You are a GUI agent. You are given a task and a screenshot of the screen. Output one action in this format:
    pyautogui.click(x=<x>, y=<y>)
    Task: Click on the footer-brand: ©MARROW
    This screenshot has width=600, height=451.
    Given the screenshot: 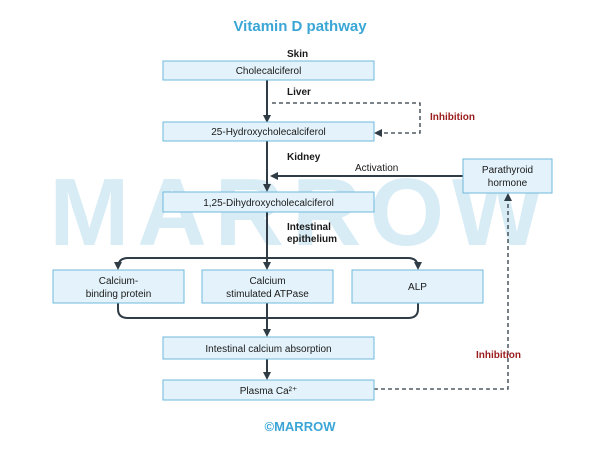 What is the action you would take?
    pyautogui.click(x=301, y=426)
    